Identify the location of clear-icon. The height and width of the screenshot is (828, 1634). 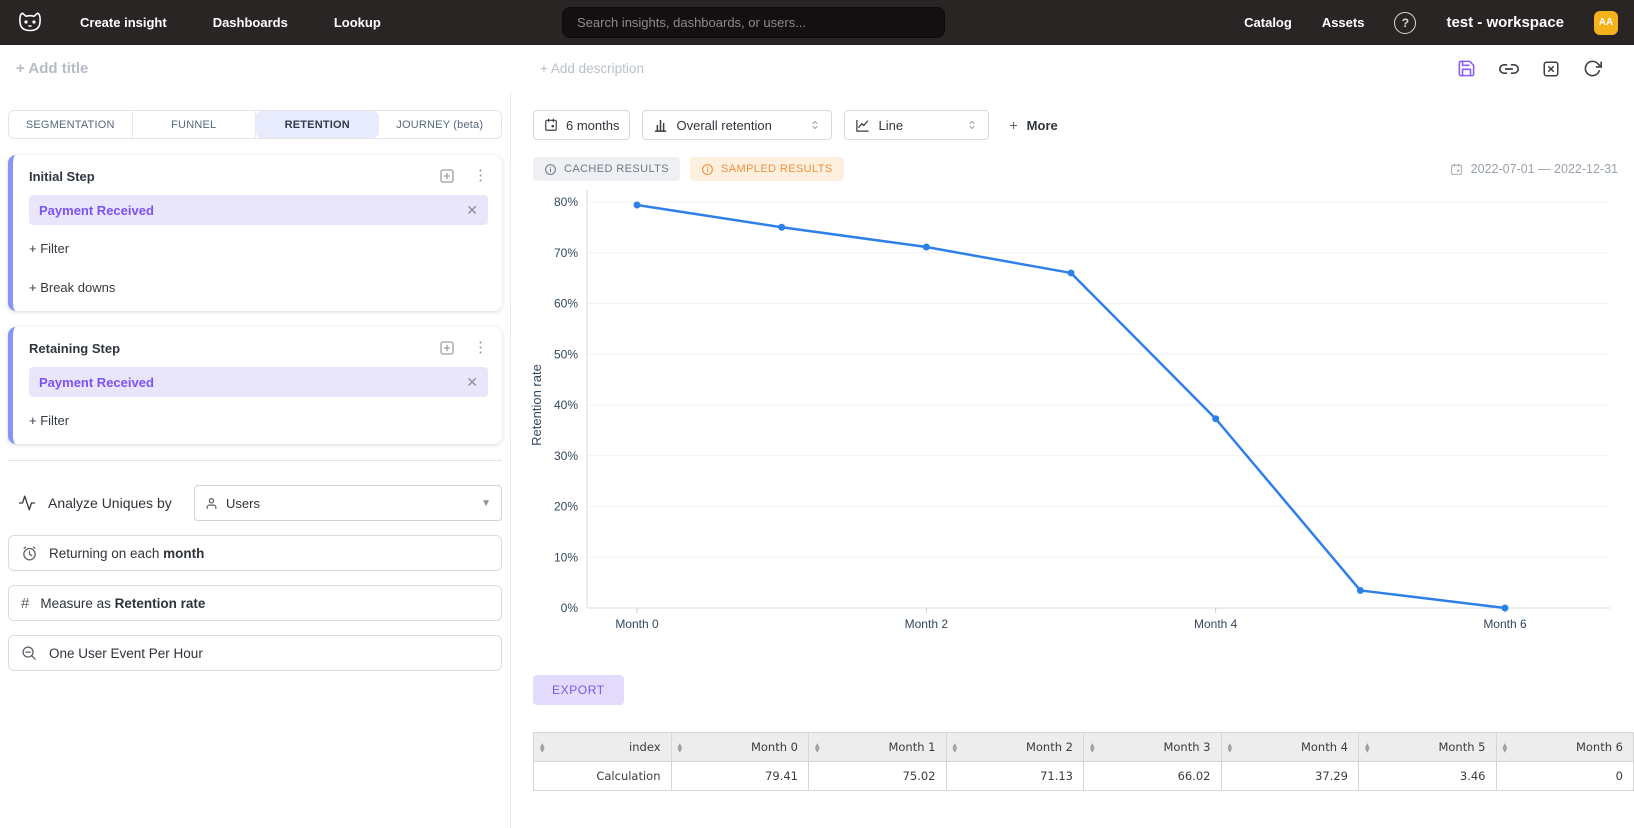
(1551, 69).